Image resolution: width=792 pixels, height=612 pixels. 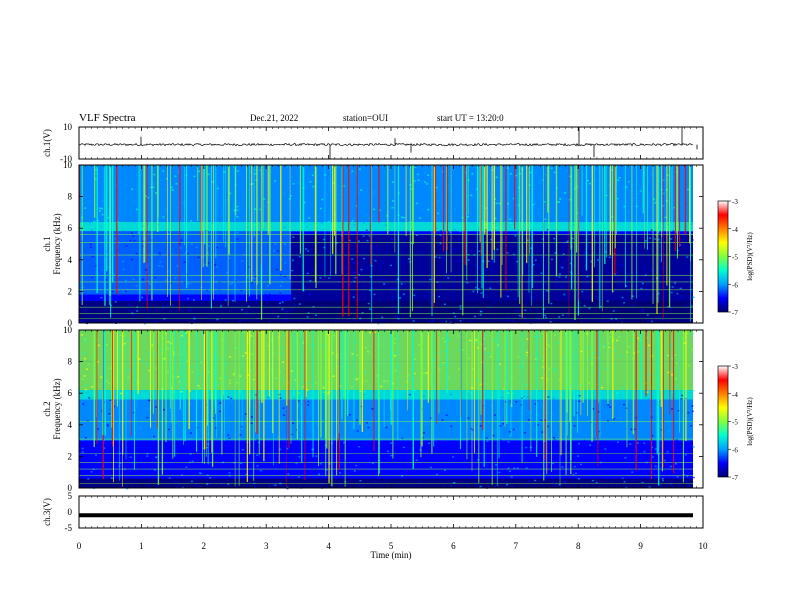 I want to click on ch1-ylabel: ch.1(V), so click(x=47, y=143).